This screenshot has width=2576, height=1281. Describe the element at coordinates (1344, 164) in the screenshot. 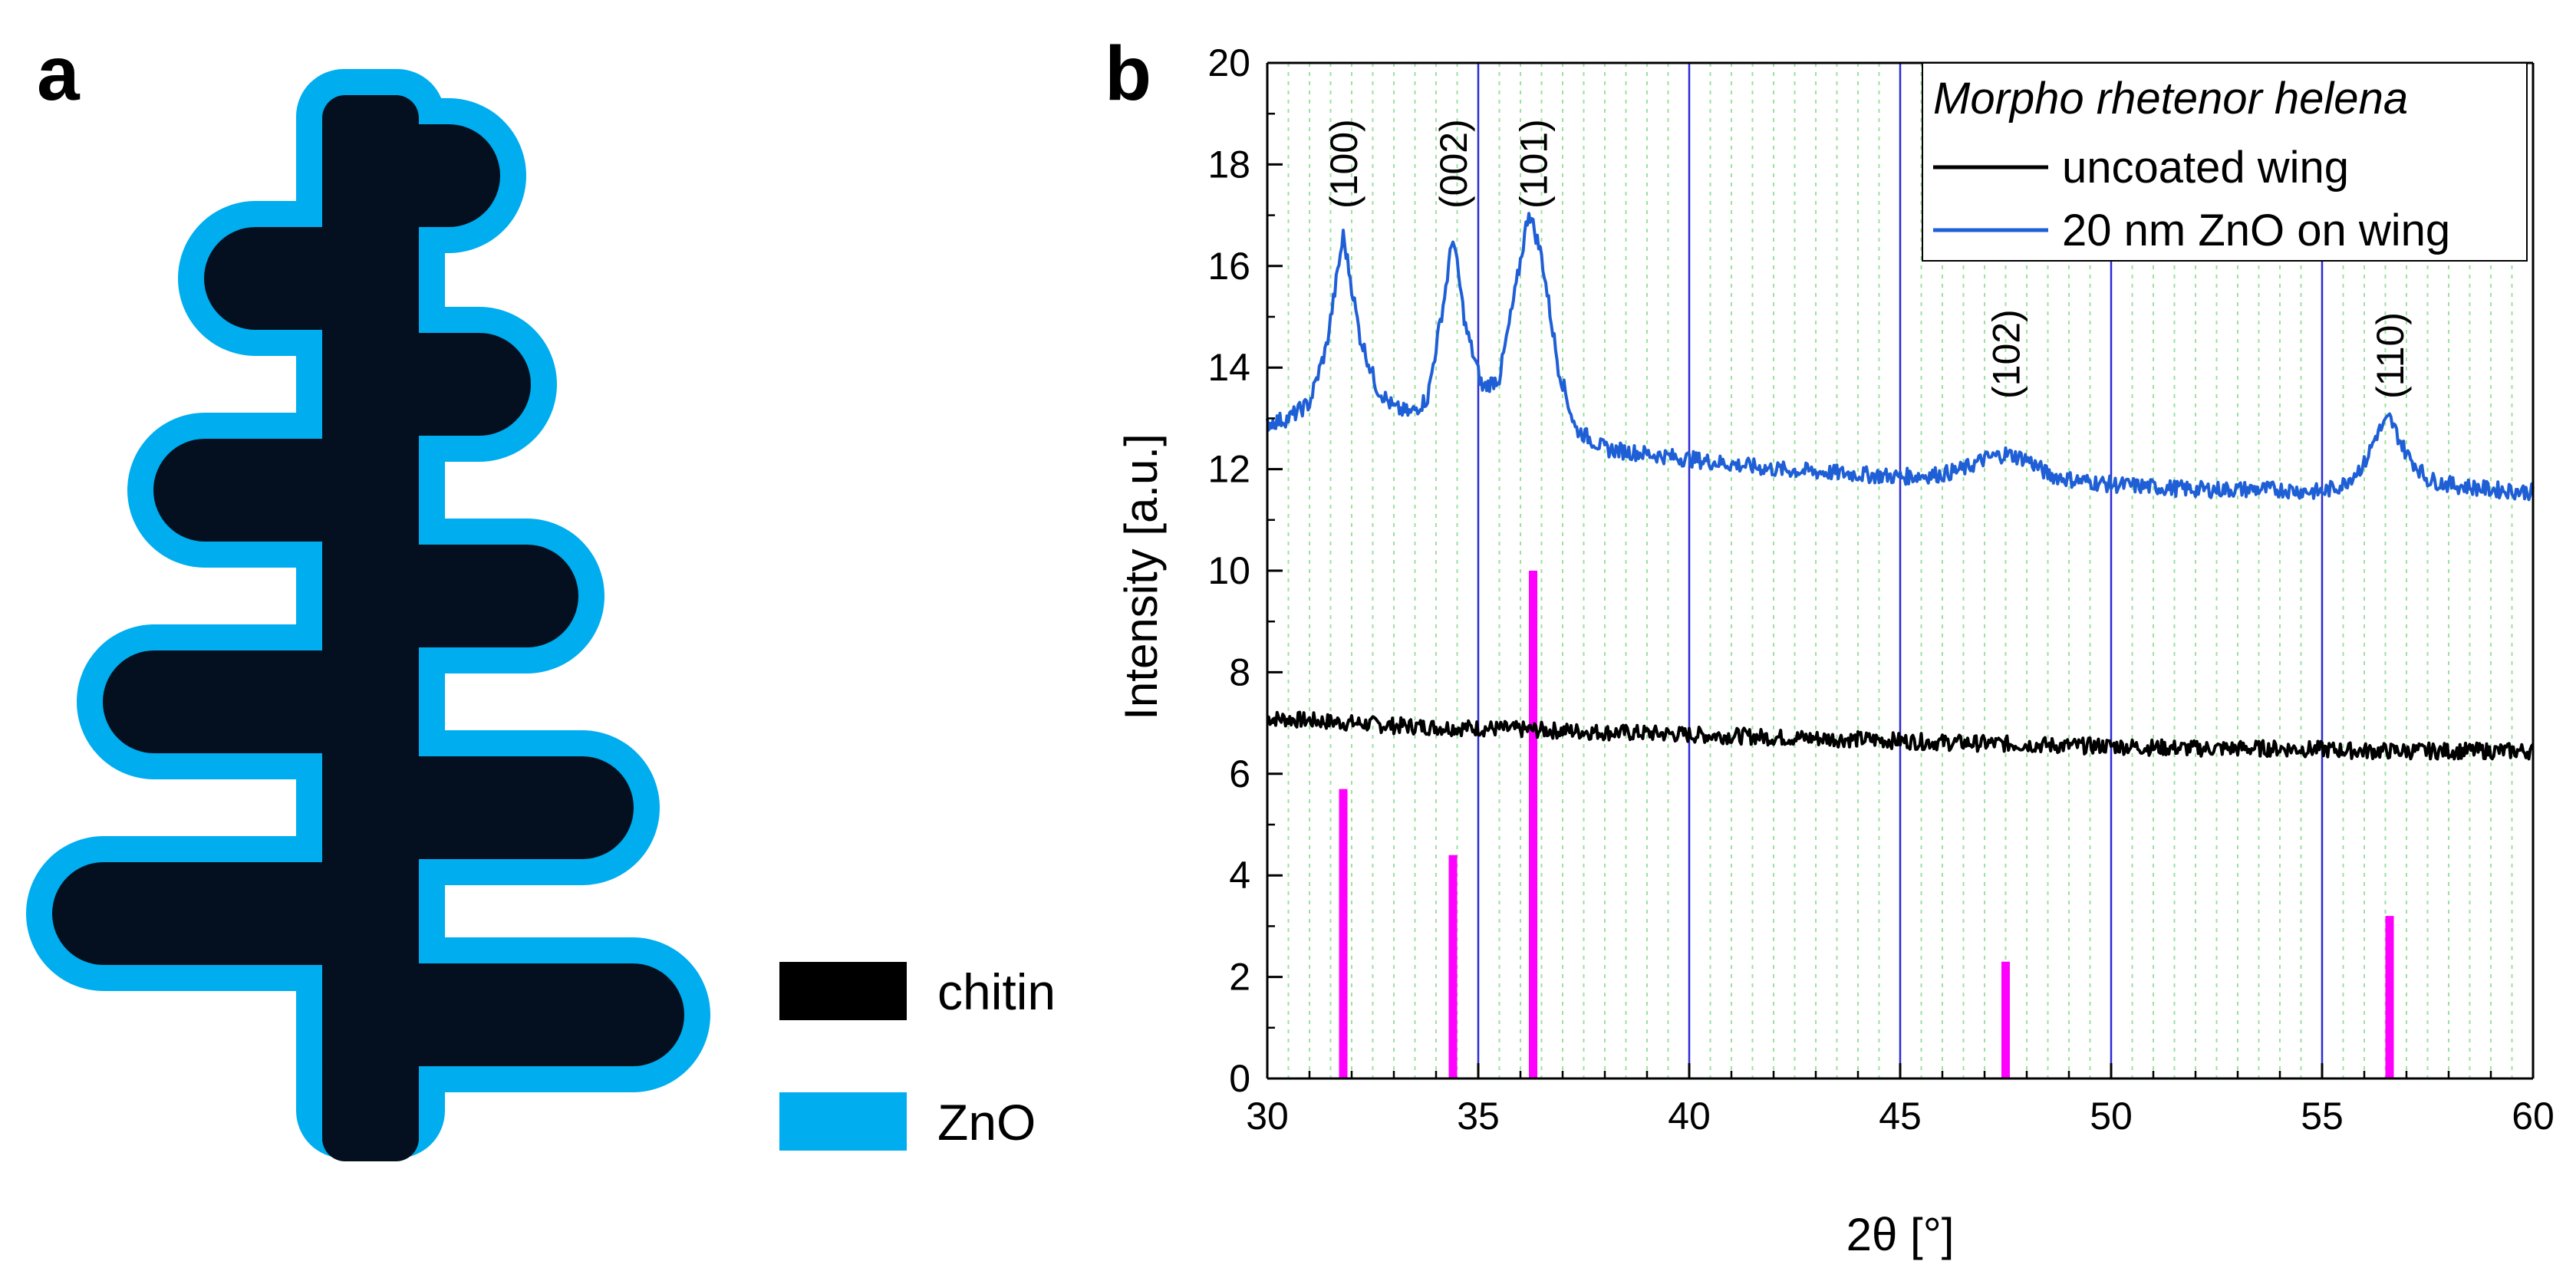

I see `peak-annotation: (100)` at that location.